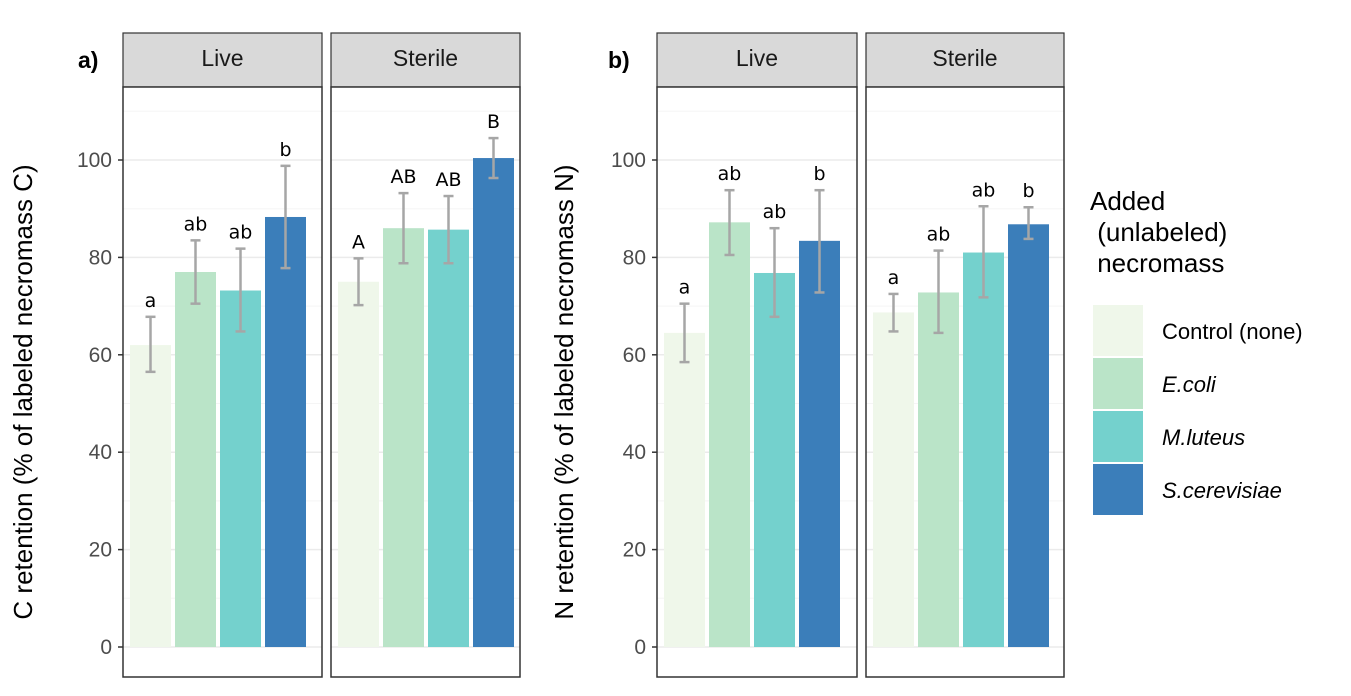 Image resolution: width=1351 pixels, height=696 pixels. I want to click on panel-tag: a), so click(88, 60).